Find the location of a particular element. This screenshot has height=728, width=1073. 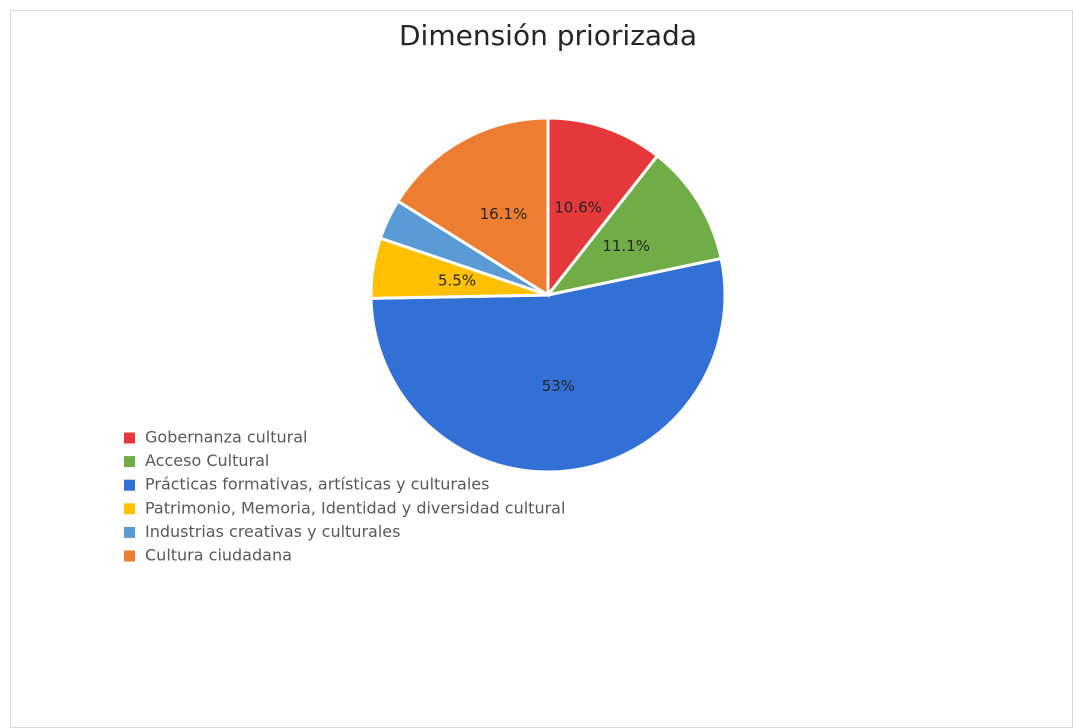

chart-title: Dimensión priorizada is located at coordinates (548, 35).